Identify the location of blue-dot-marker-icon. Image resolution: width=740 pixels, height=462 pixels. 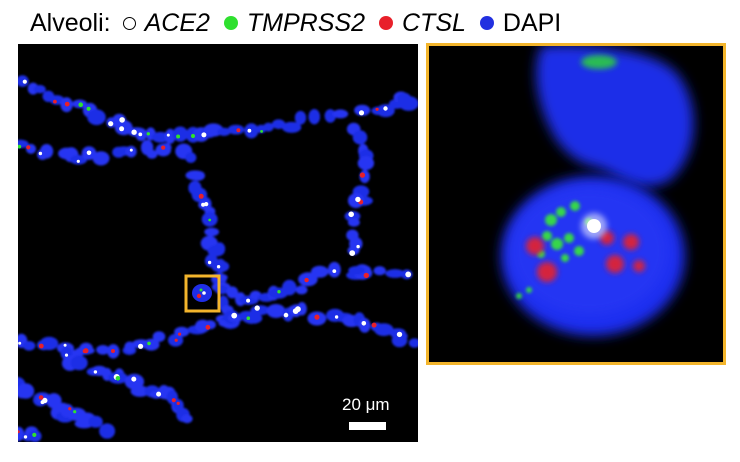
(486, 23).